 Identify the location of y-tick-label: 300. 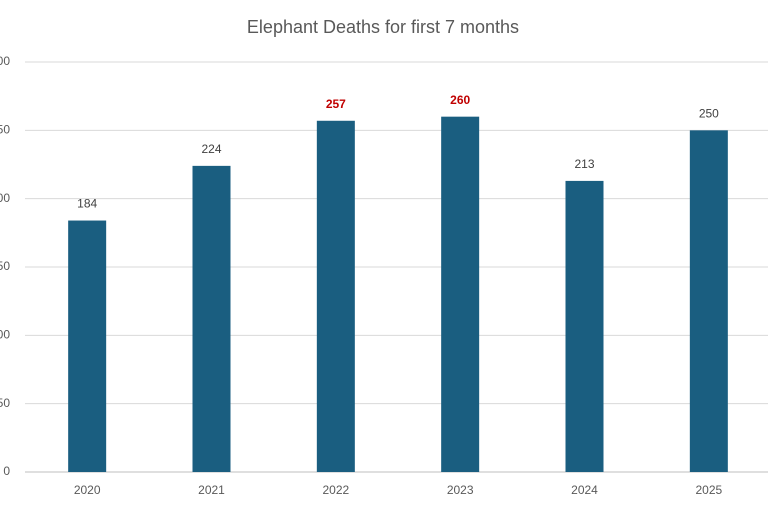
(5, 61).